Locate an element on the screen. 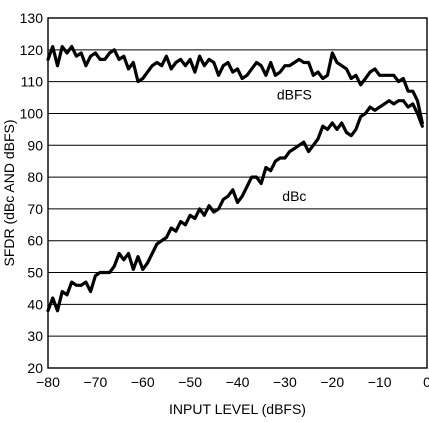 The image size is (429, 422). y-tick-label: 90 is located at coordinates (35, 145).